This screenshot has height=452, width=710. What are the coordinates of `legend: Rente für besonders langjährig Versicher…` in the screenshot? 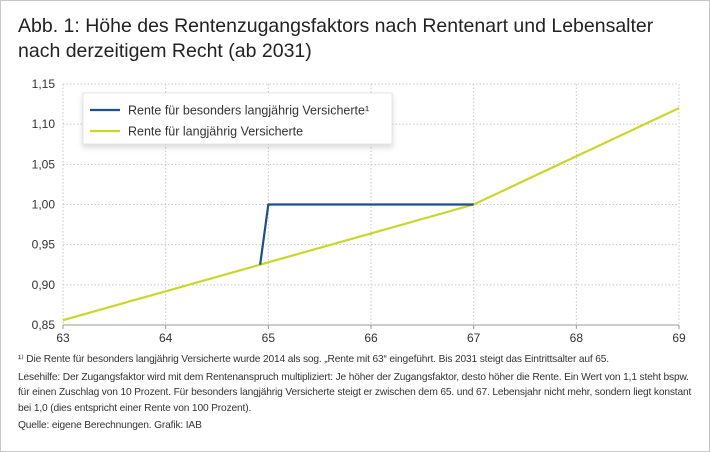 It's located at (237, 118).